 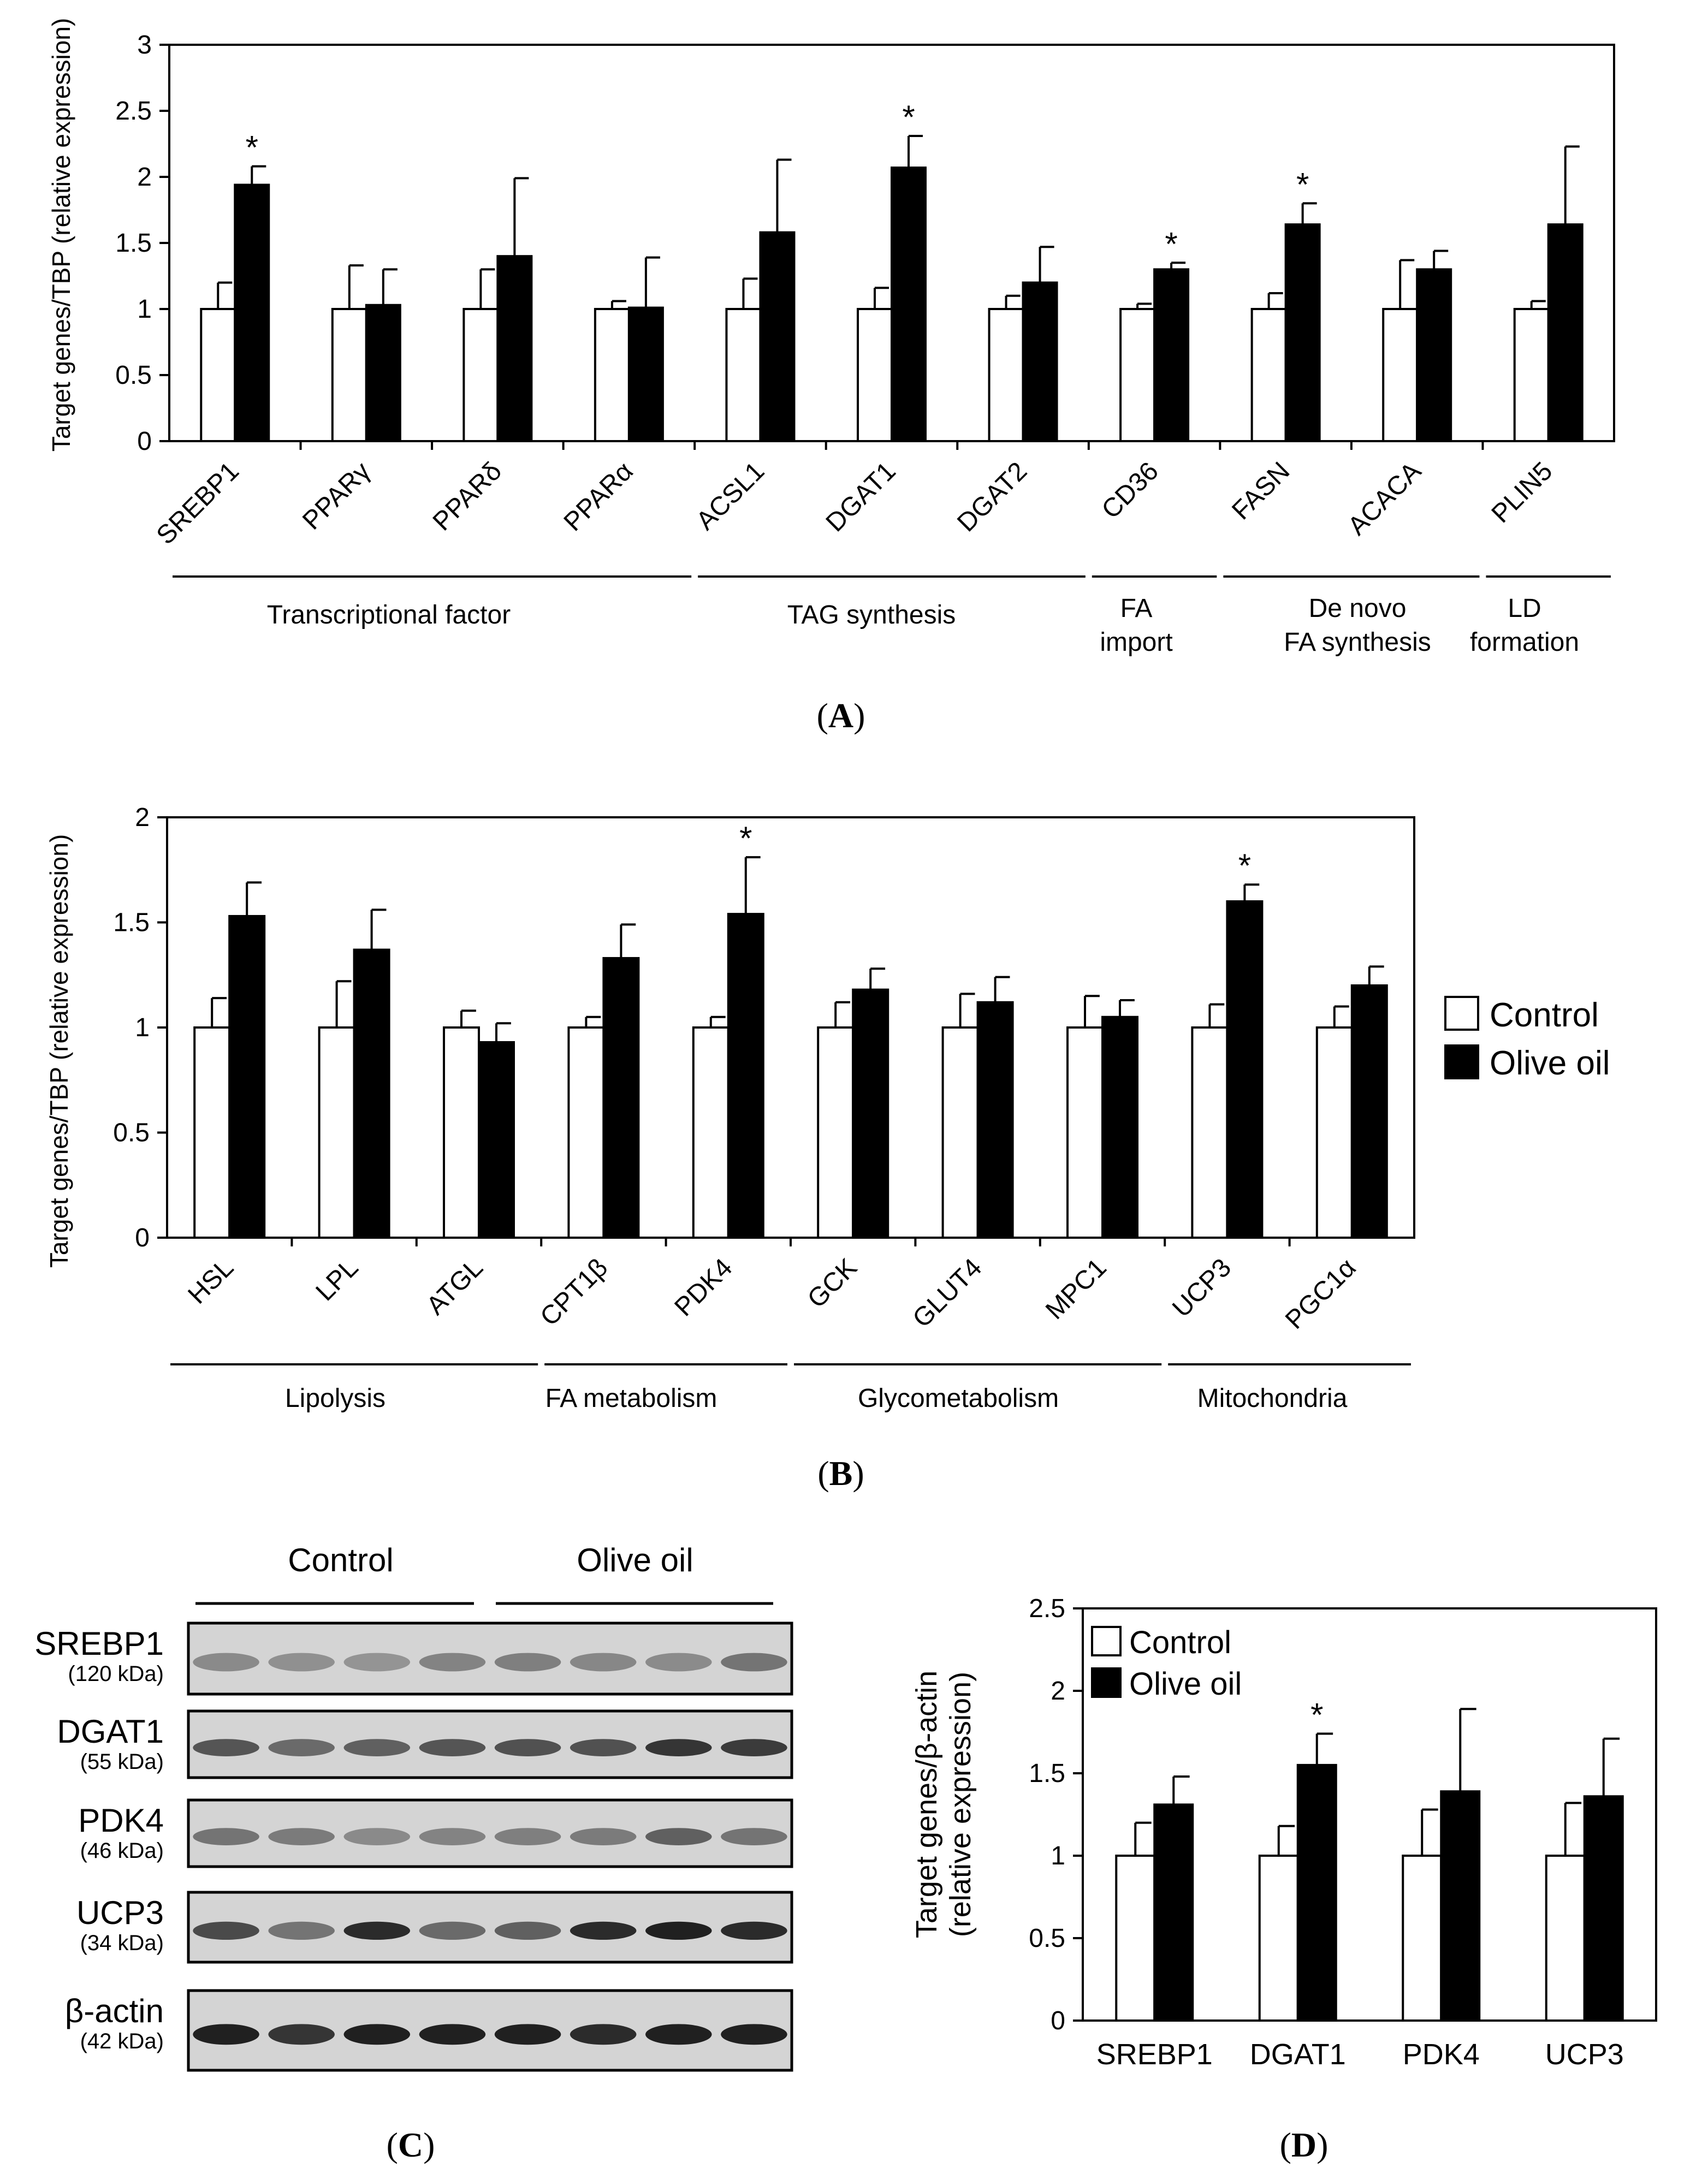 What do you see at coordinates (992, 496) in the screenshot?
I see `panel-a-6-category-label: DGAT2` at bounding box center [992, 496].